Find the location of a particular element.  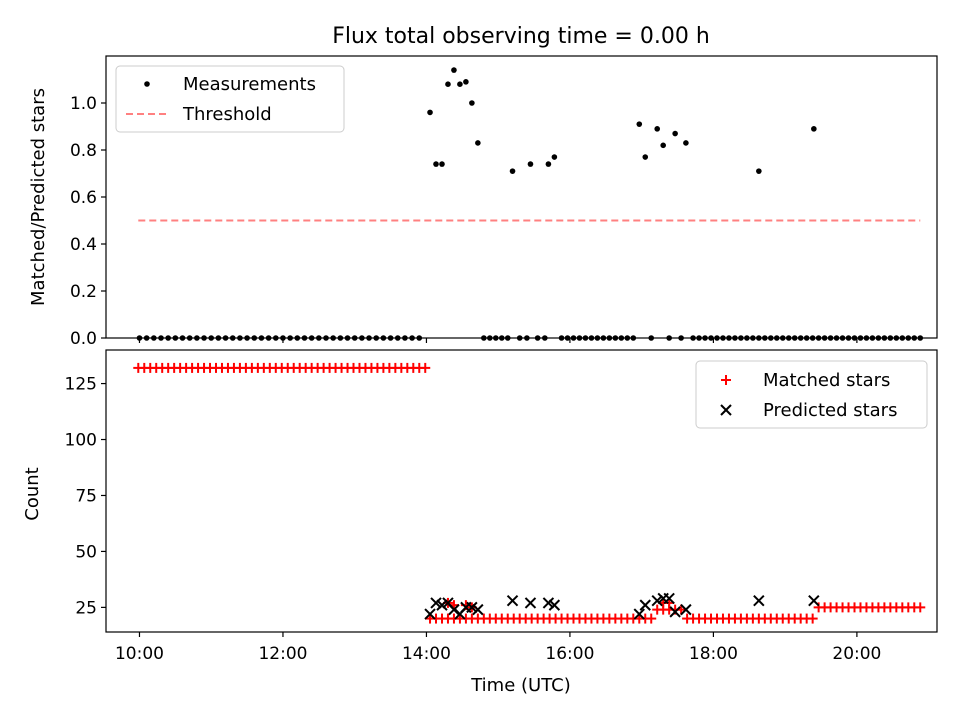

top-y-tick-label: 0.0 is located at coordinates (83, 339).